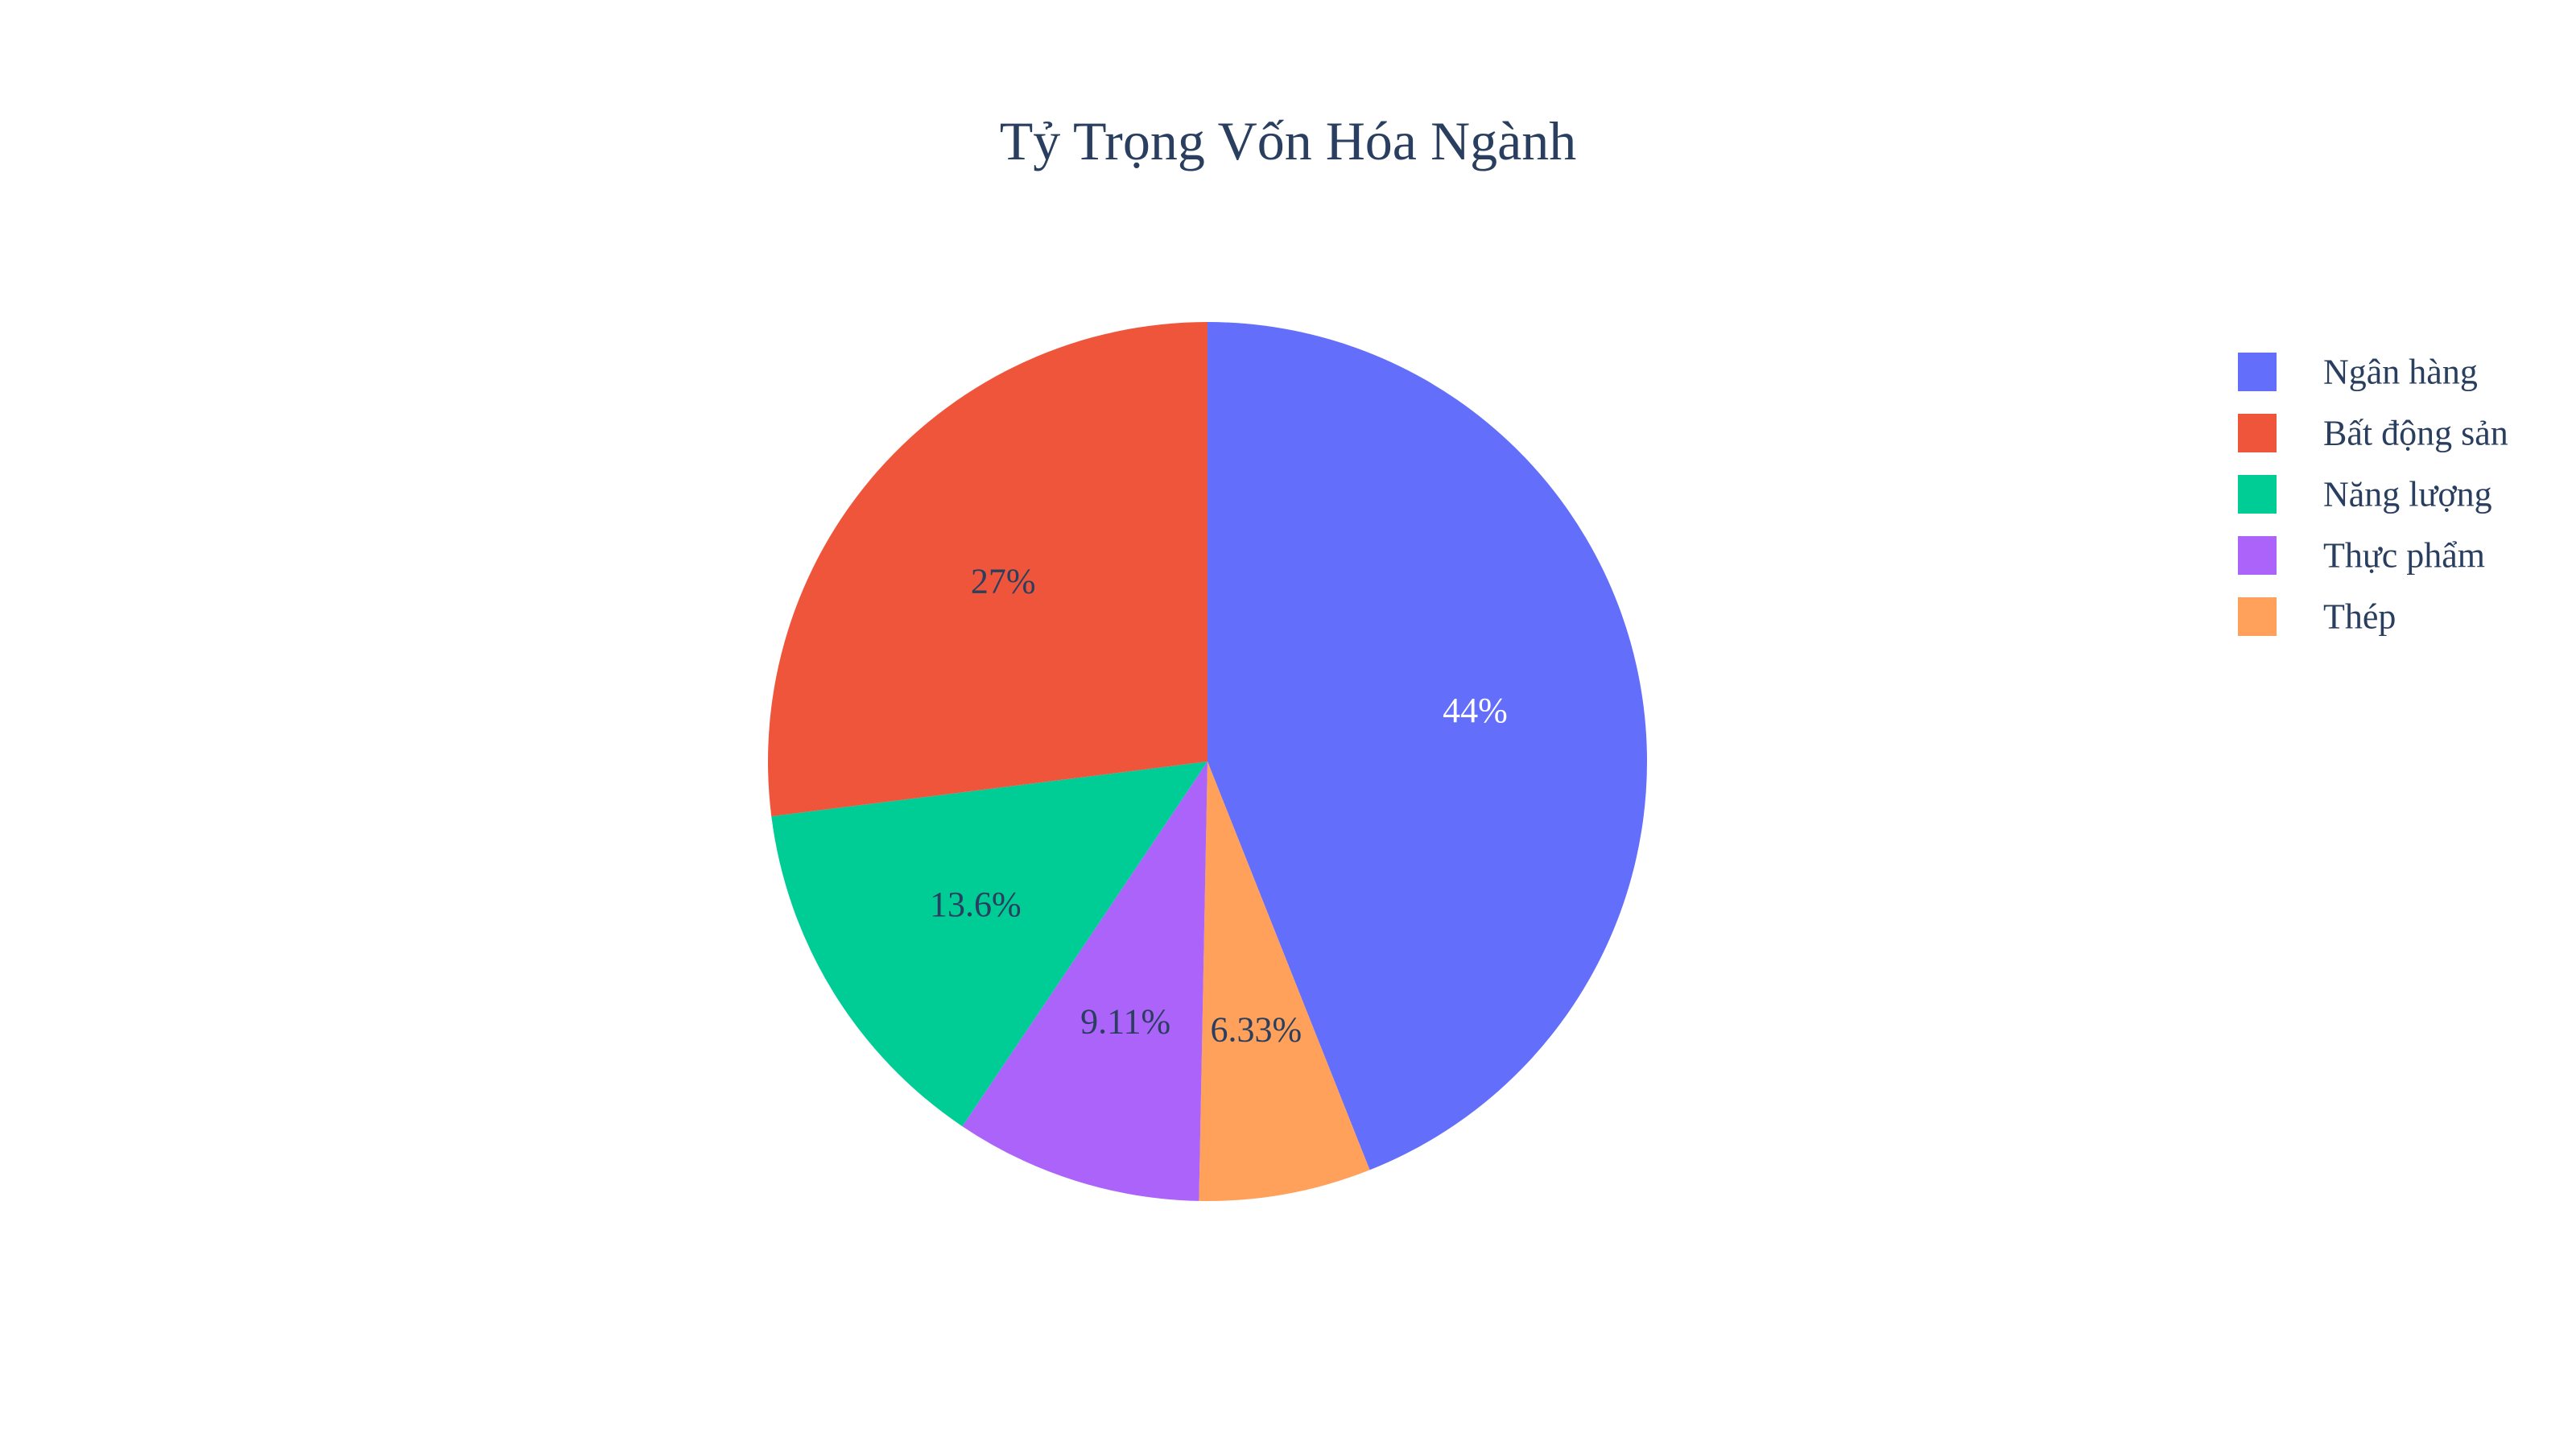 This screenshot has height=1453, width=2576. I want to click on legend-label-thuc-pham: Thực phẩm, so click(2404, 556).